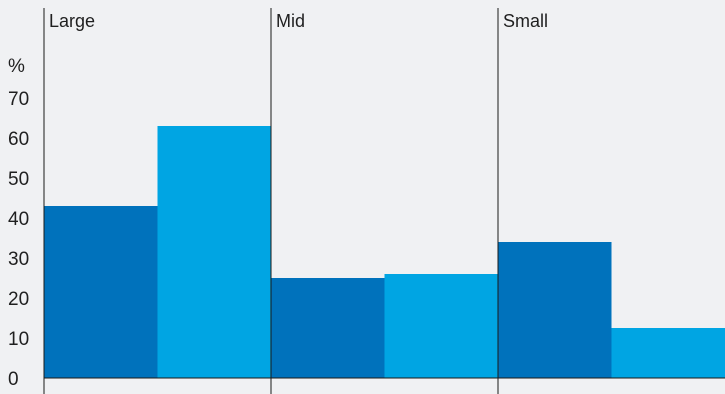  I want to click on y-tick-label: 0, so click(13, 379).